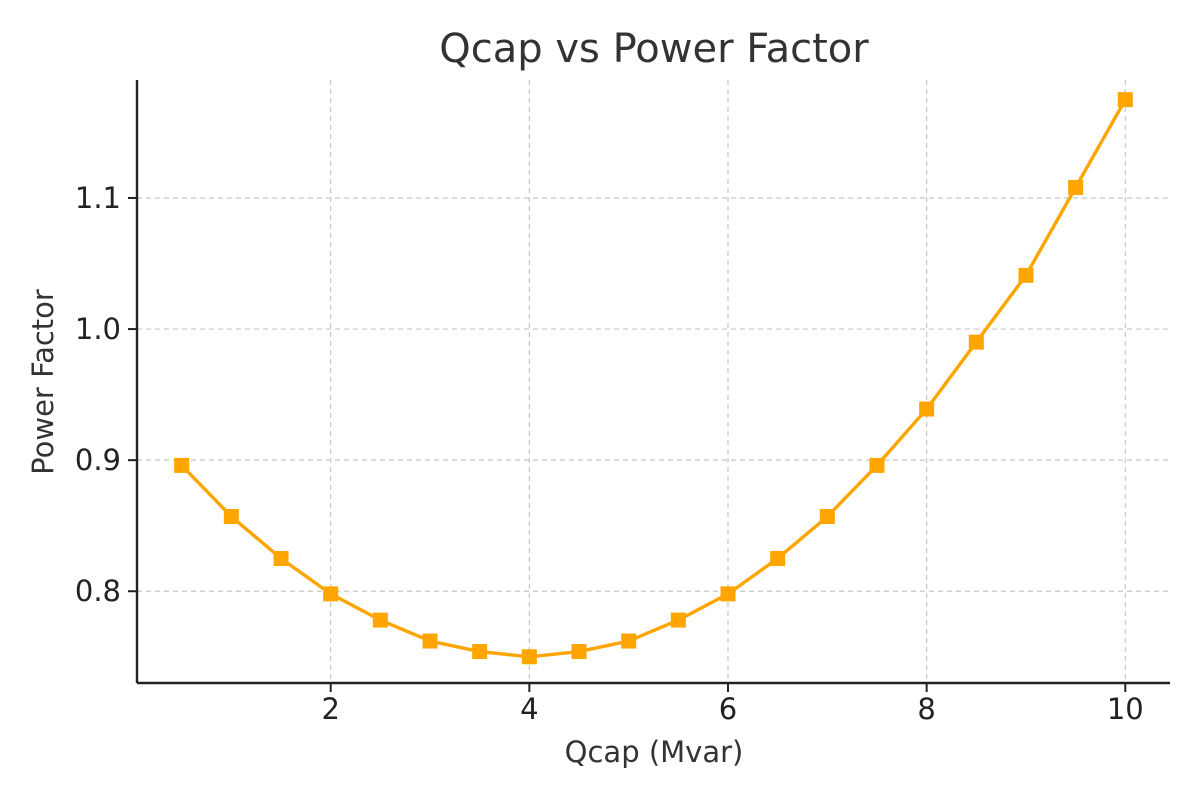 This screenshot has height=800, width=1200. I want to click on x-tick-label: 10, so click(1125, 709).